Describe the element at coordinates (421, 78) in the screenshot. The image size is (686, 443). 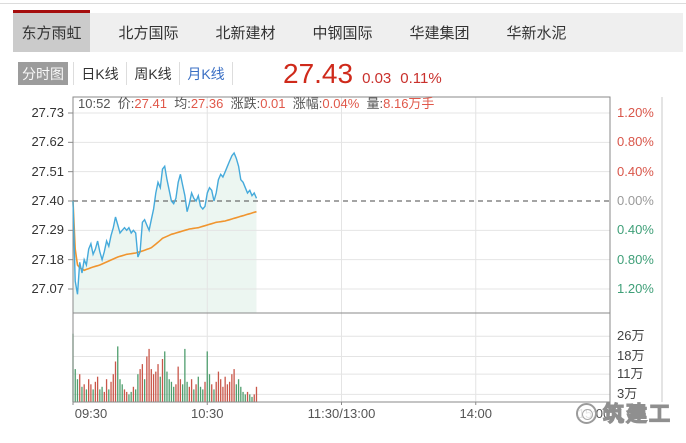
I see `price-change-percent: 0.11%` at that location.